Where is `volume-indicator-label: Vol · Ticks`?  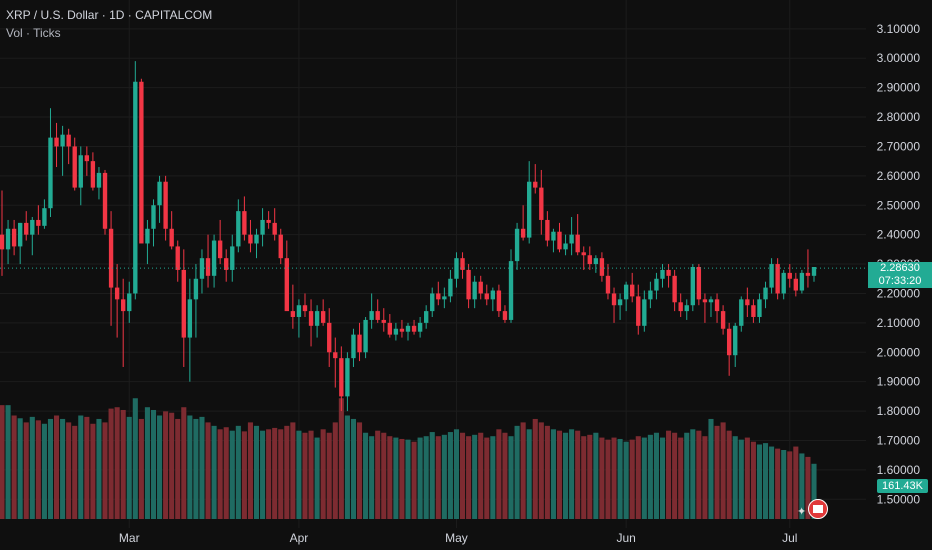 volume-indicator-label: Vol · Ticks is located at coordinates (33, 33).